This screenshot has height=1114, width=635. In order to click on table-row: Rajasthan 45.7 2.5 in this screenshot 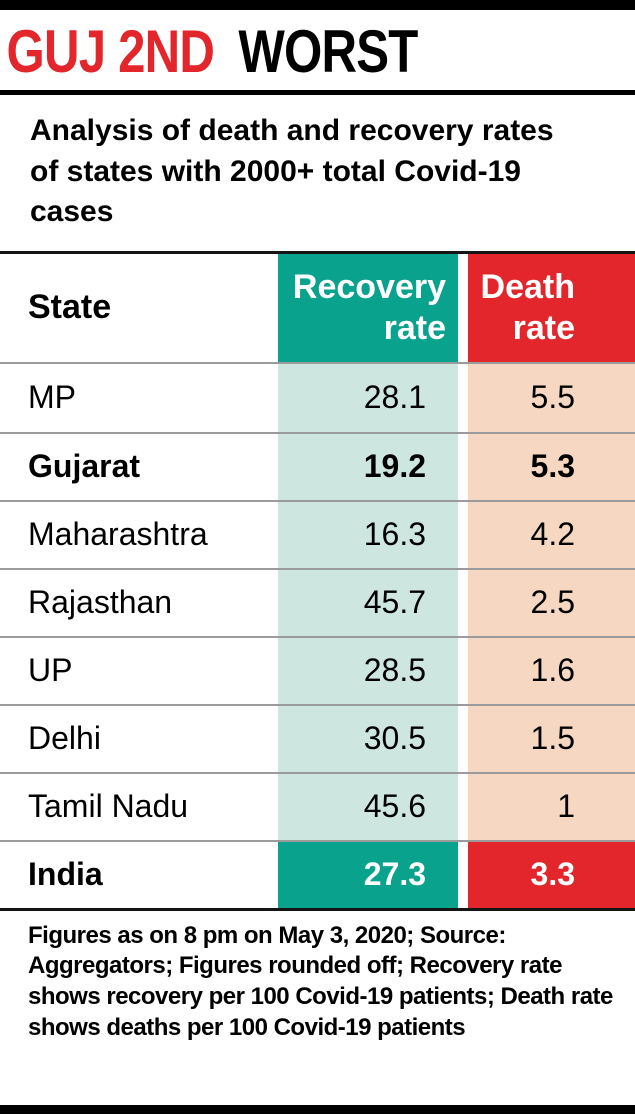, I will do `click(317, 601)`.